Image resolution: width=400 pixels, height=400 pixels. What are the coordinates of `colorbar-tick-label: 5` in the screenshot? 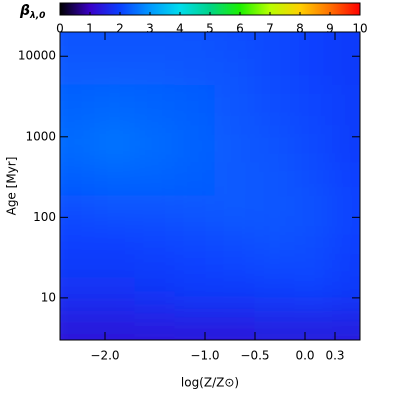 It's located at (210, 29).